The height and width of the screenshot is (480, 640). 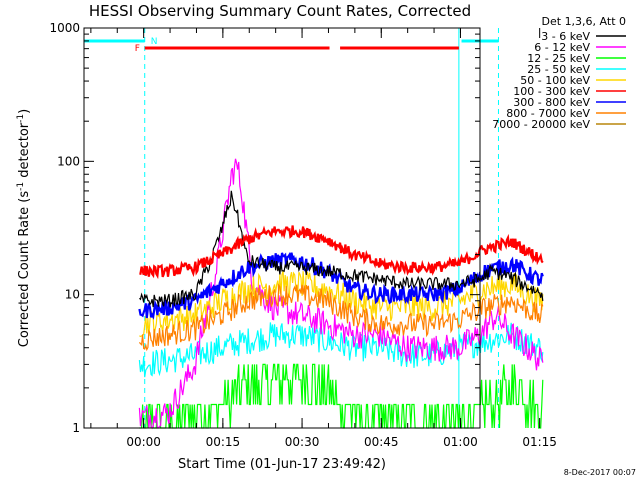 What do you see at coordinates (381, 442) in the screenshot?
I see `x-tick-label: 00:45` at bounding box center [381, 442].